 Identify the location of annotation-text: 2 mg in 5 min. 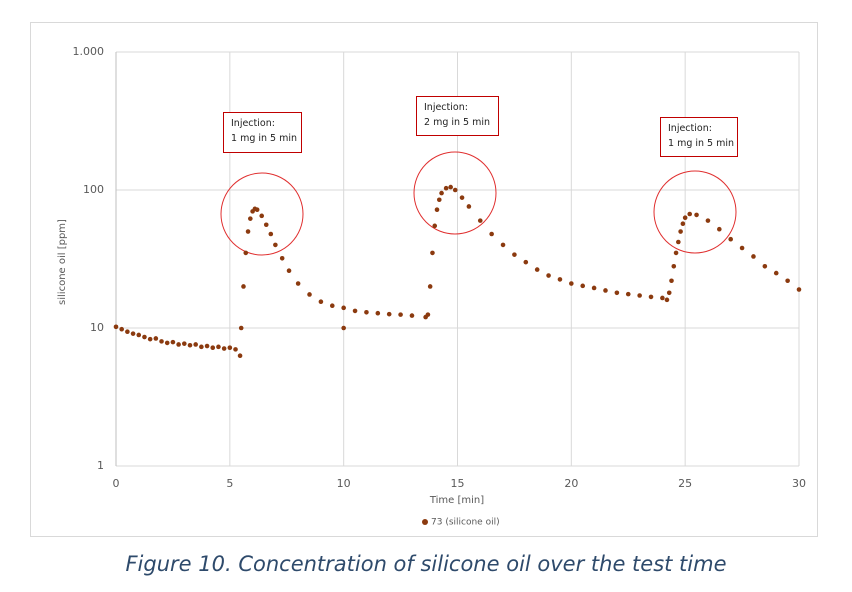
(457, 122).